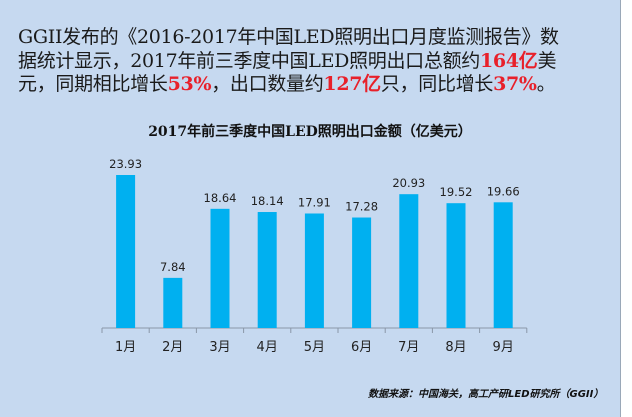 This screenshot has width=632, height=417. Describe the element at coordinates (220, 268) in the screenshot. I see `bar-3月` at that location.